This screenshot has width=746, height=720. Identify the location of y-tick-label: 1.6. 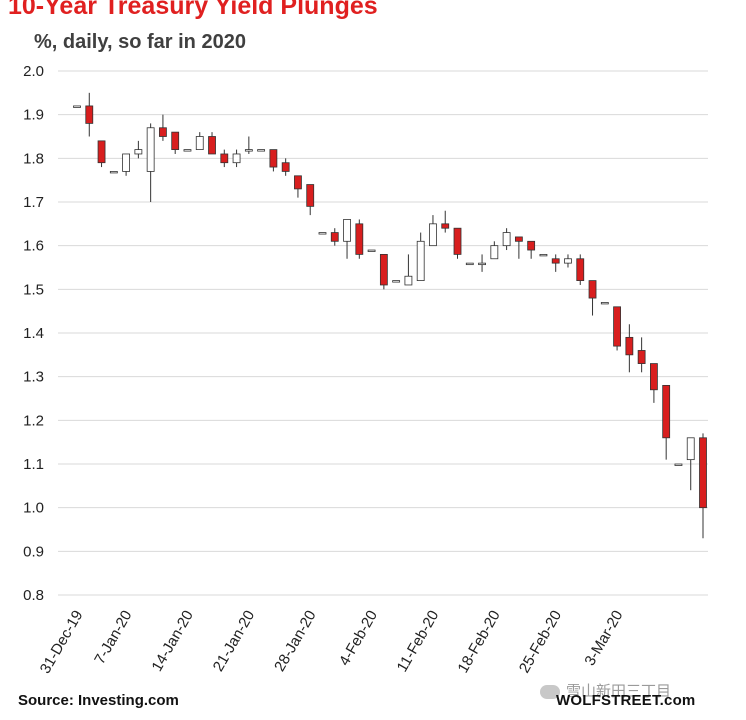
(33, 246).